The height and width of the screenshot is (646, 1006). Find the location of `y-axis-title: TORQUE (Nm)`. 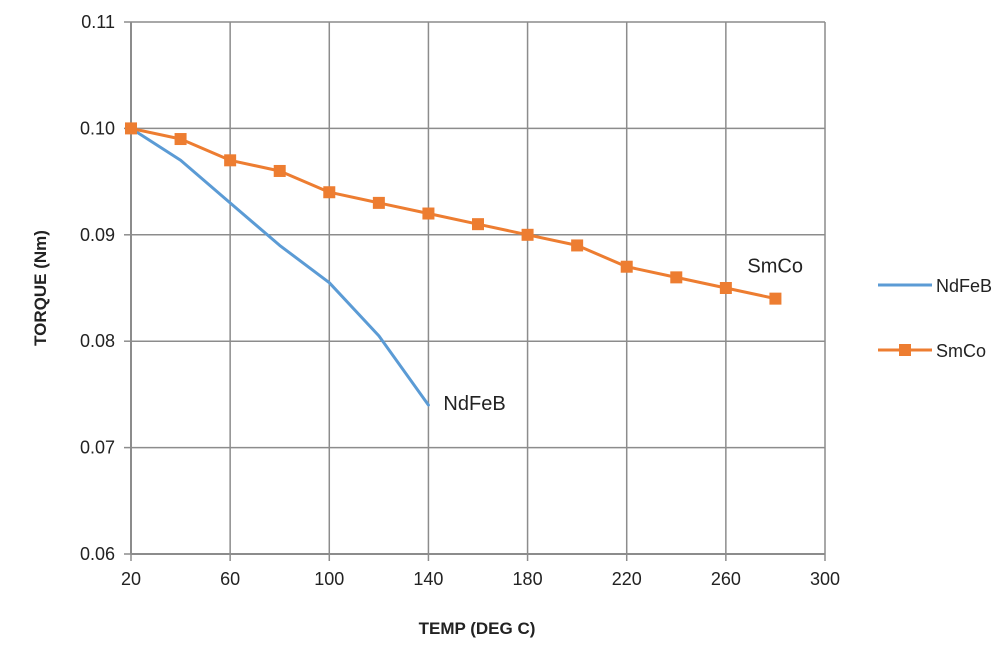

y-axis-title: TORQUE (Nm) is located at coordinates (40, 288).